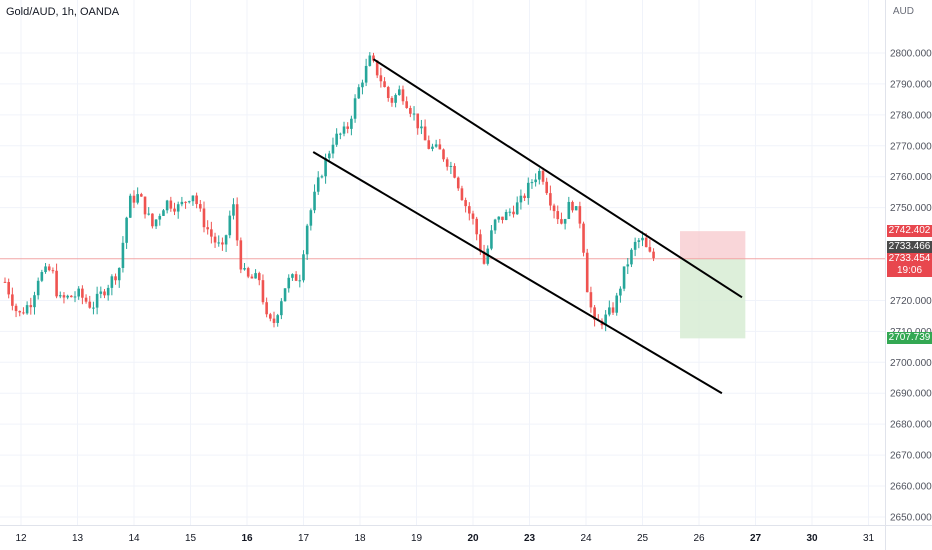 The image size is (932, 550). Describe the element at coordinates (909, 259) in the screenshot. I see `last-price-badge: 2733.454` at that location.